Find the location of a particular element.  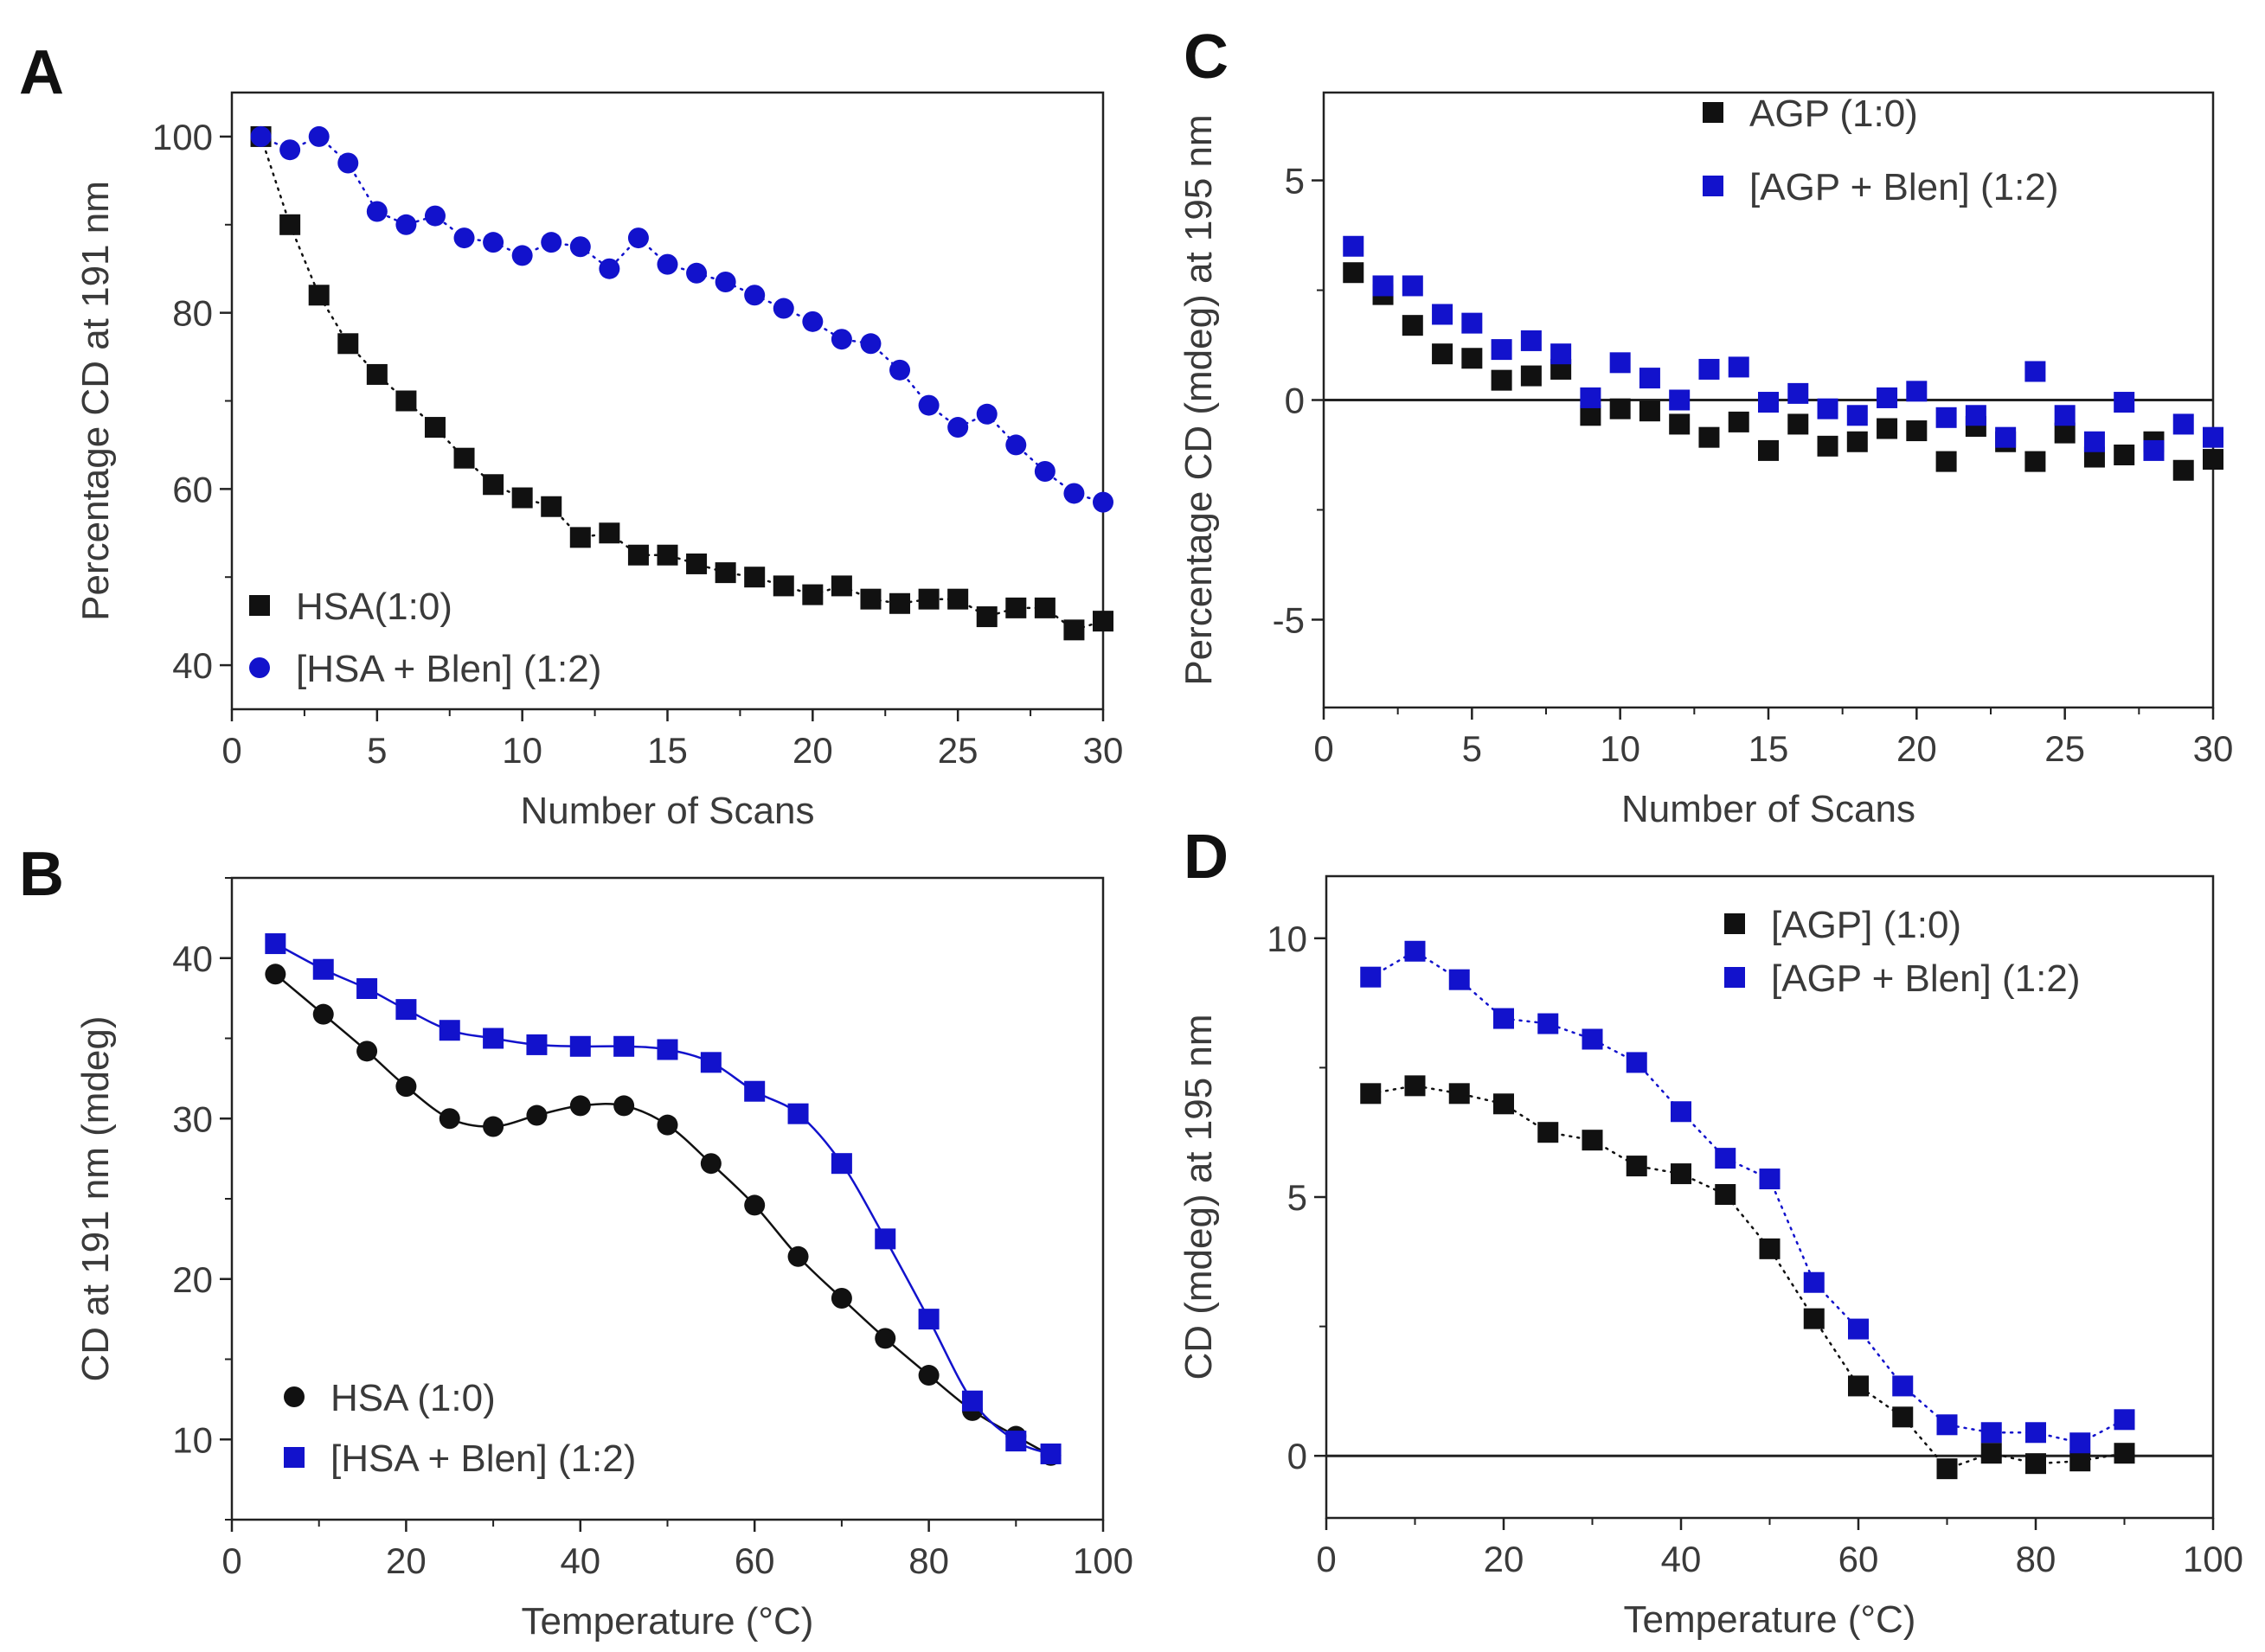

y-tick-label: 30 is located at coordinates (192, 1118).